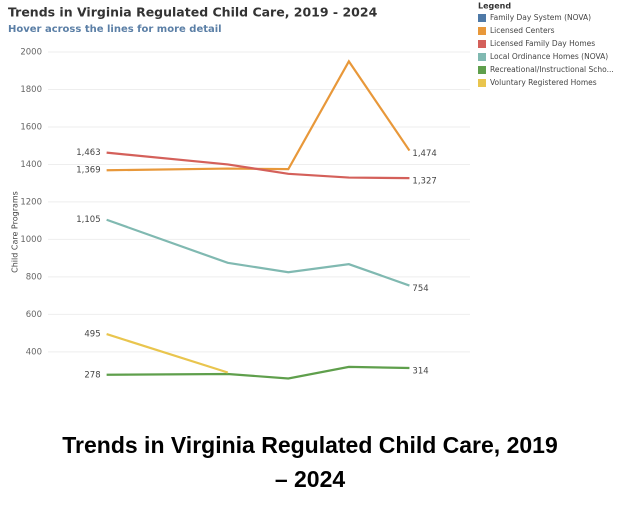 This screenshot has height=514, width=621. I want to click on legend-label: Licensed Family Day Homes, so click(542, 43).